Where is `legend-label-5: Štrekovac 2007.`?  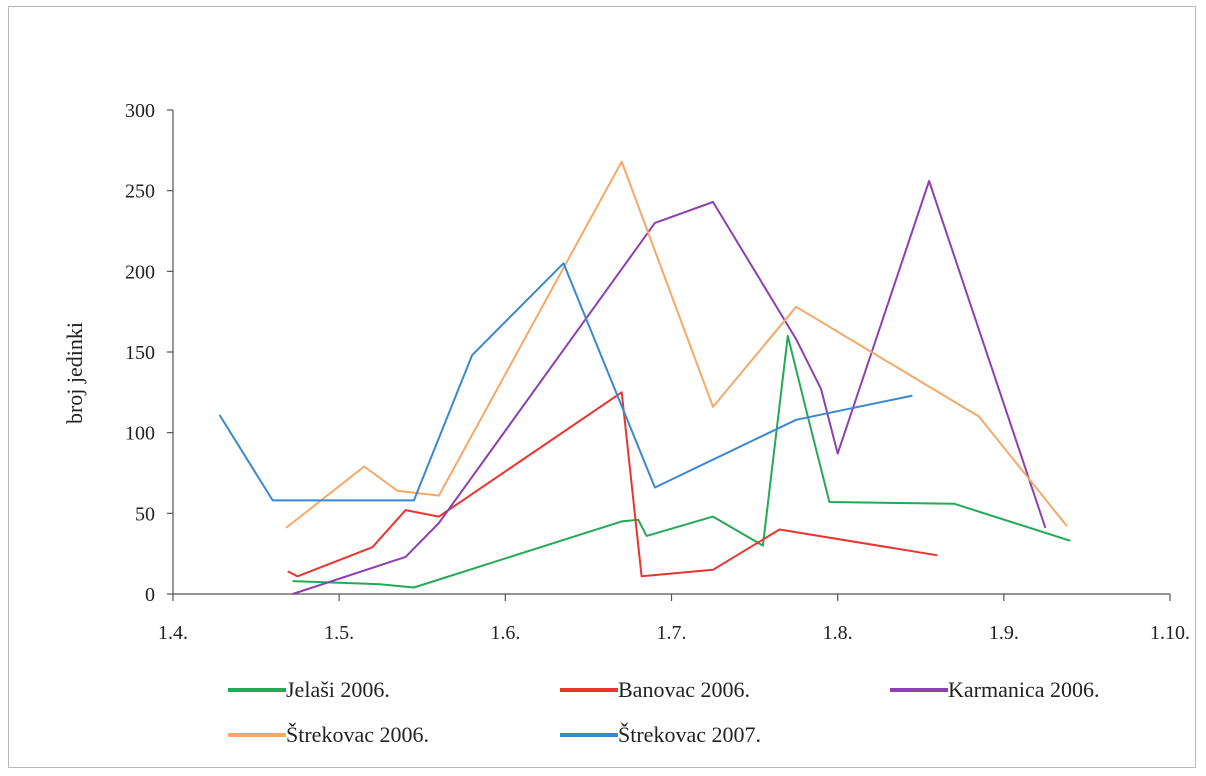 legend-label-5: Štrekovac 2007. is located at coordinates (689, 734).